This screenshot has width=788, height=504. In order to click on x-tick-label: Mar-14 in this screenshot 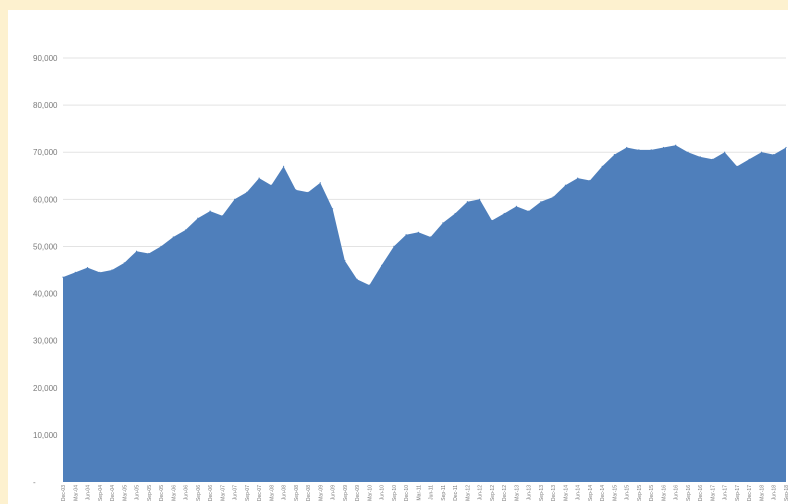, I will do `click(566, 493)`.